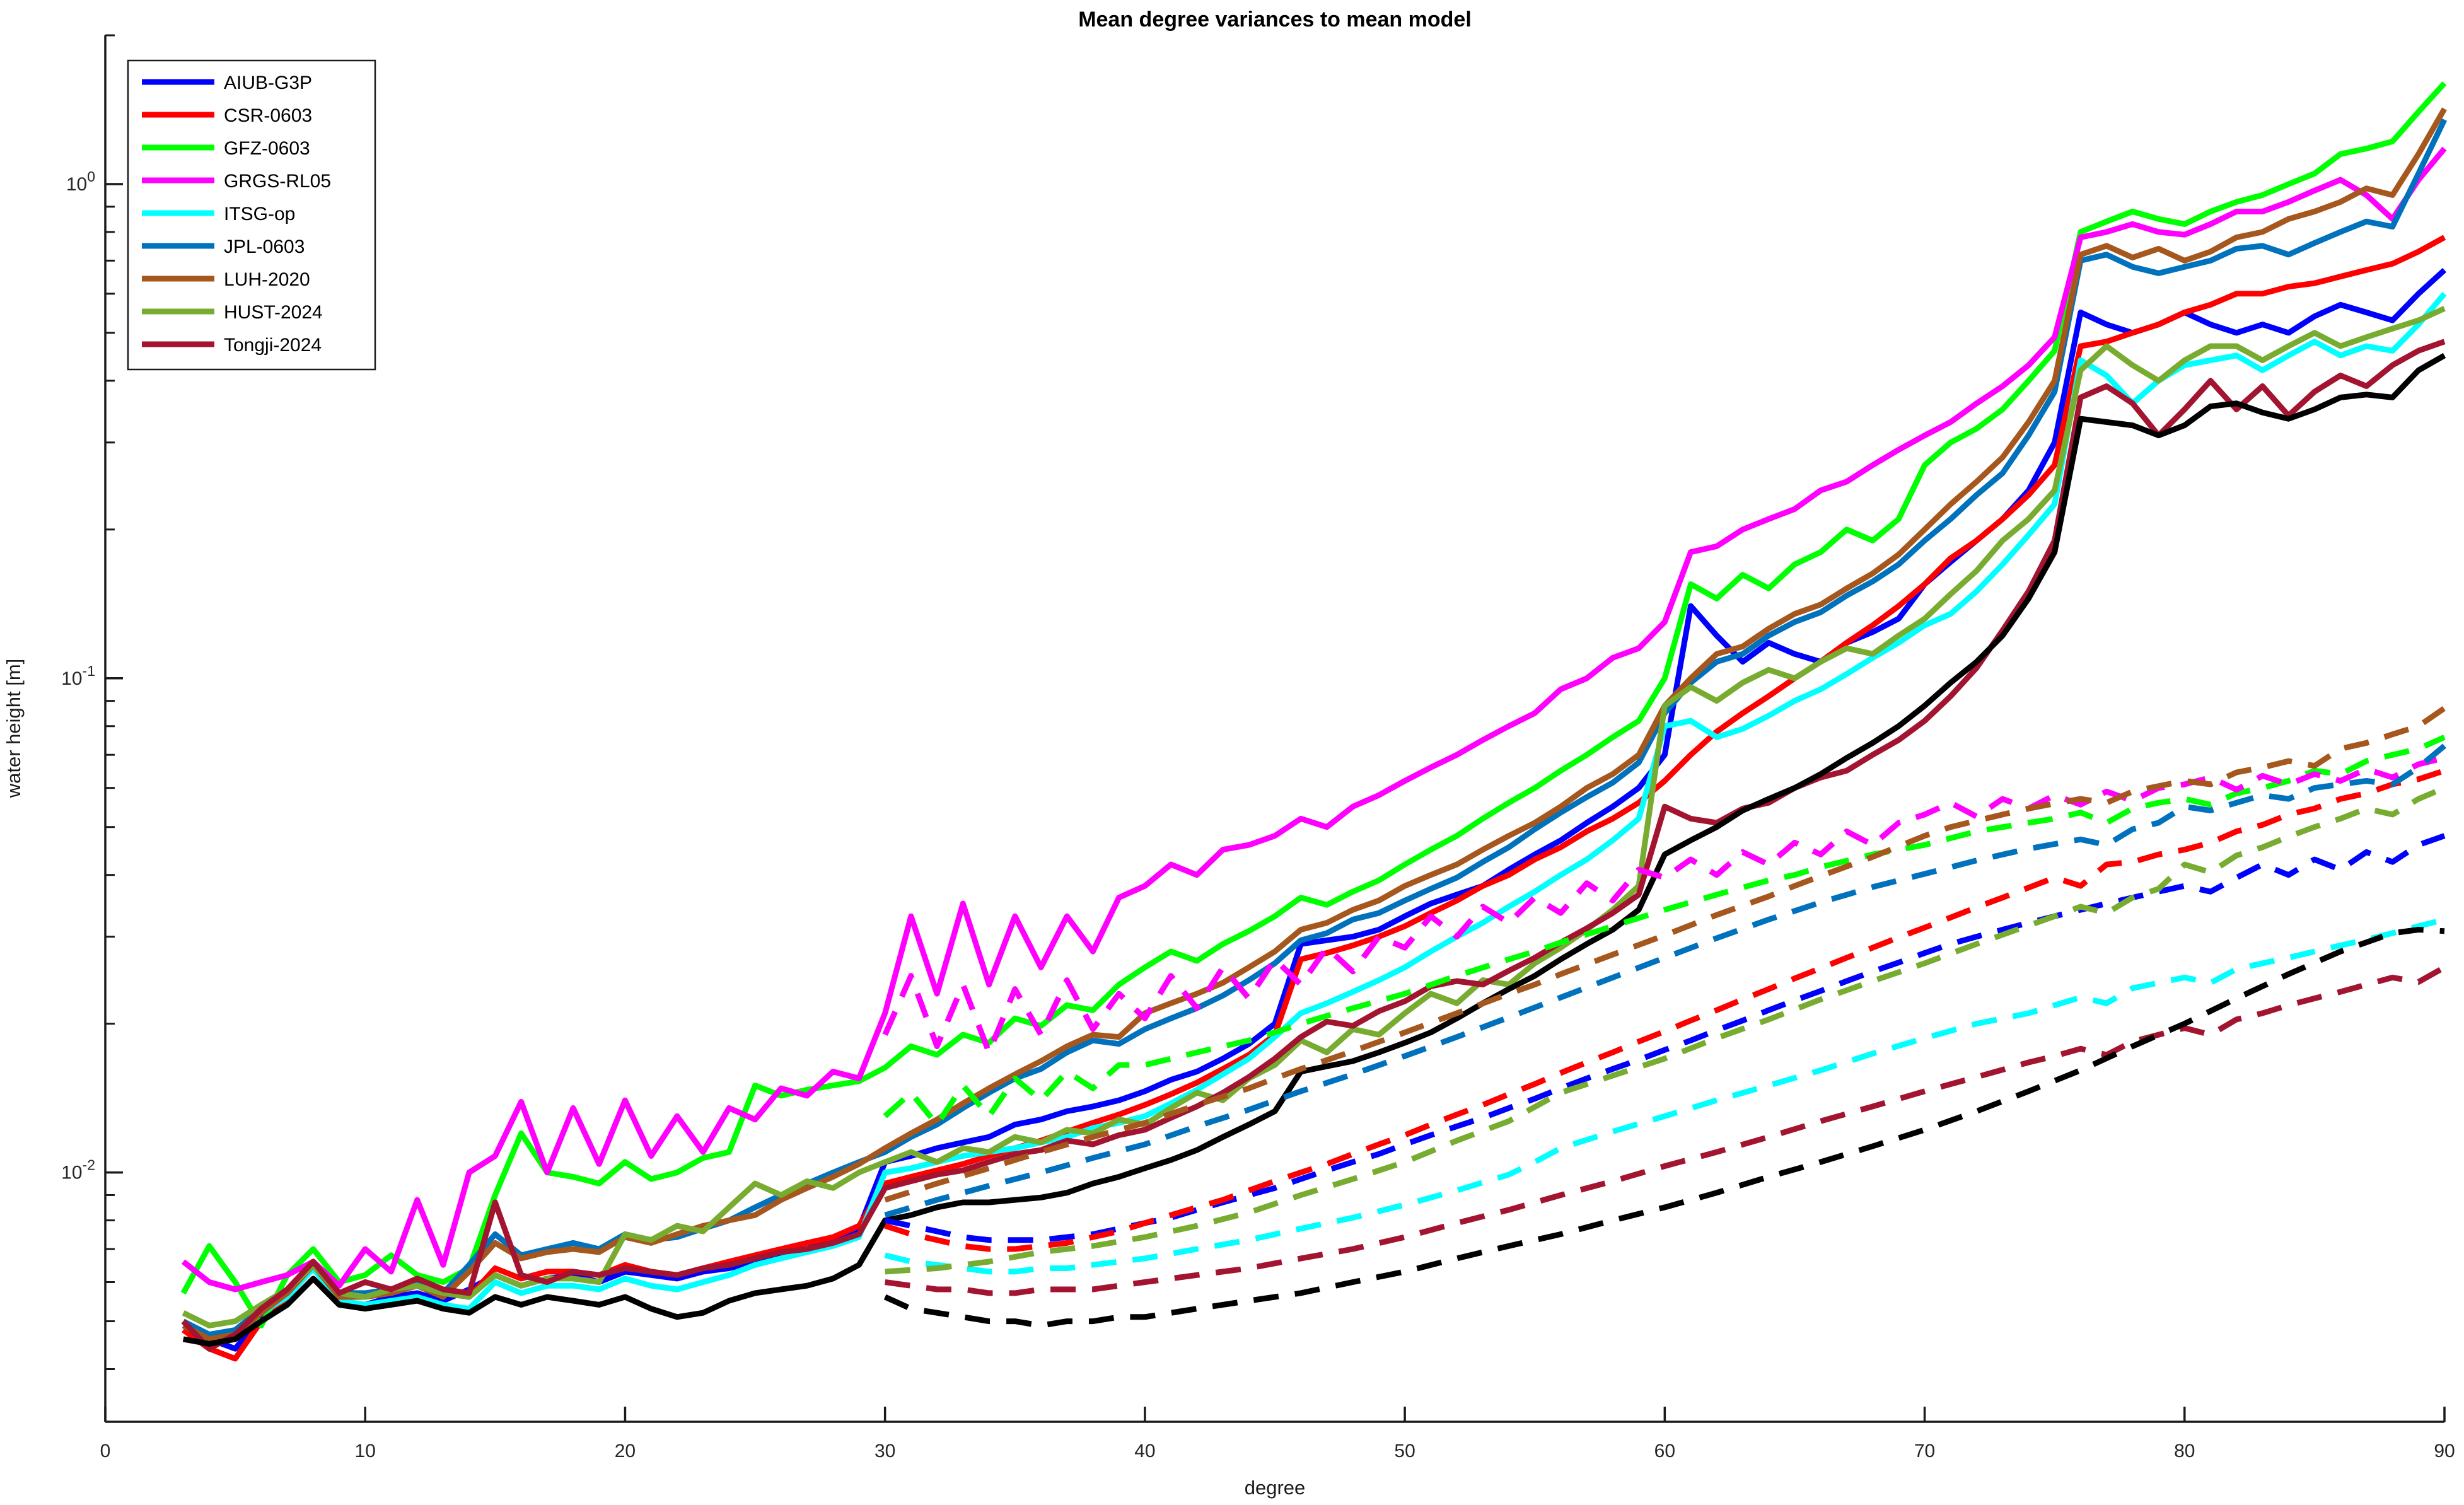 This screenshot has height=1505, width=2464. Describe the element at coordinates (1404, 1451) in the screenshot. I see `x-tick-label: 50` at that location.